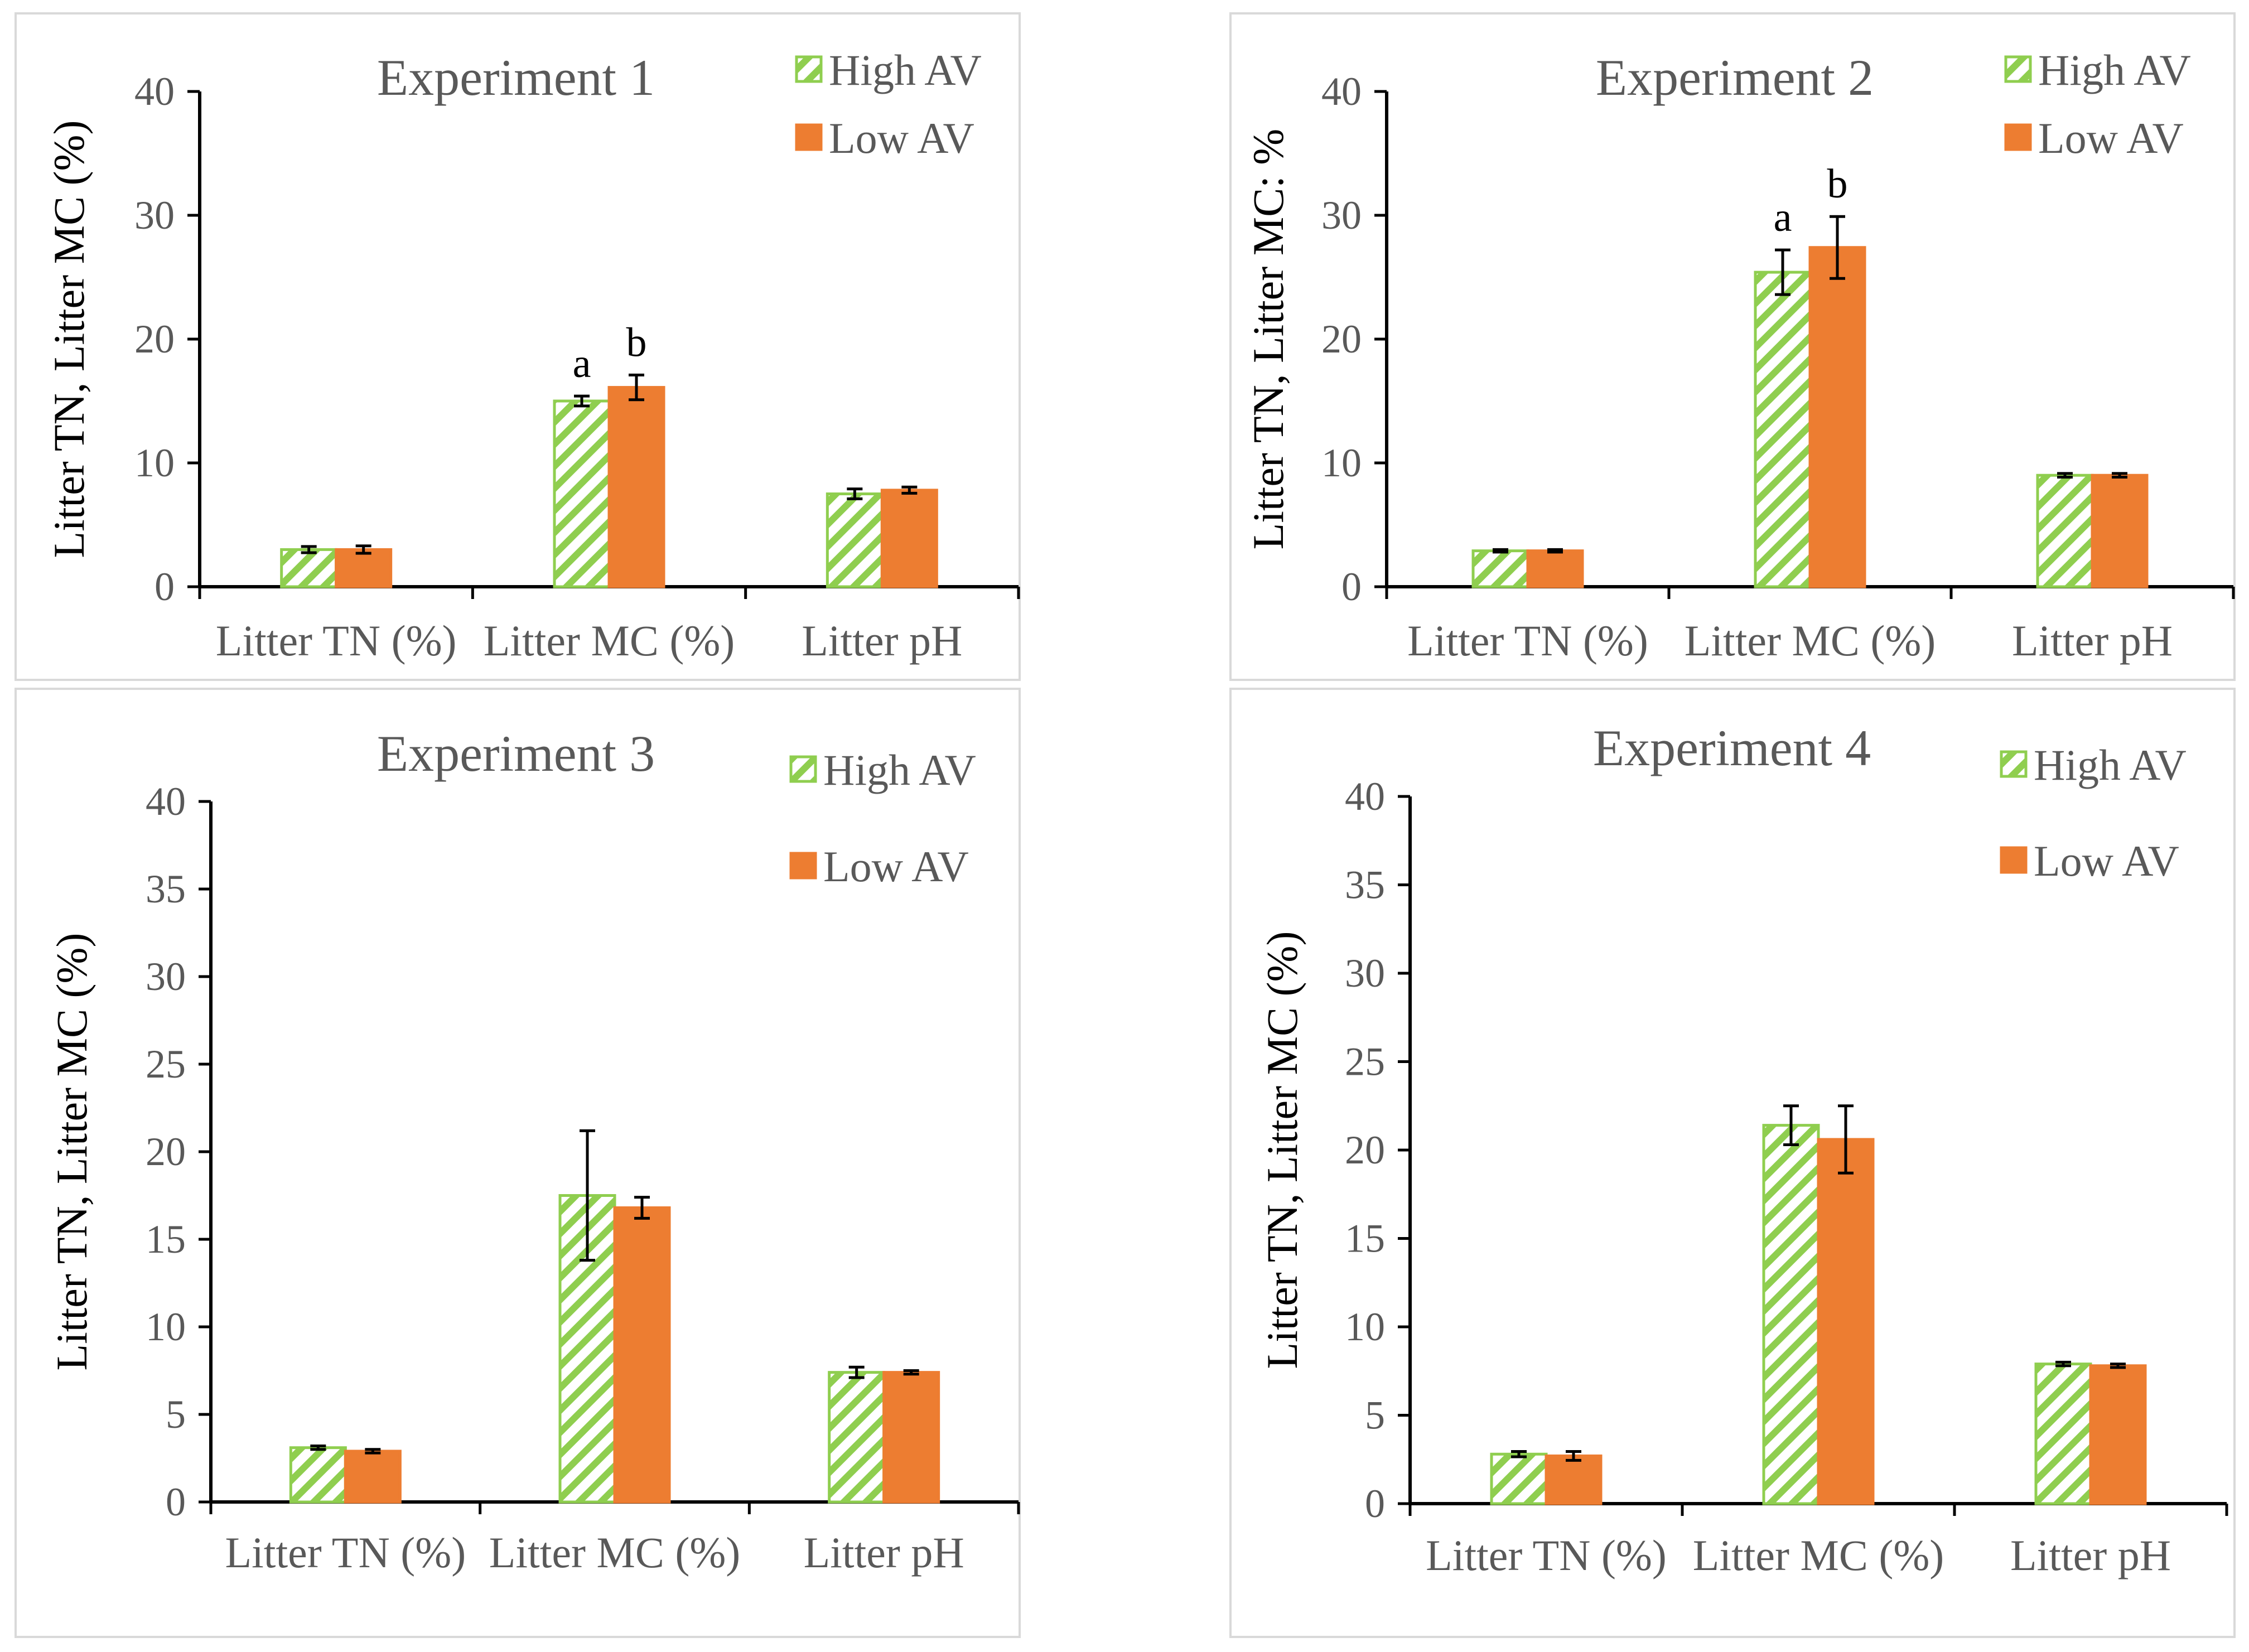  What do you see at coordinates (516, 754) in the screenshot?
I see `chart-title: Experiment 3` at bounding box center [516, 754].